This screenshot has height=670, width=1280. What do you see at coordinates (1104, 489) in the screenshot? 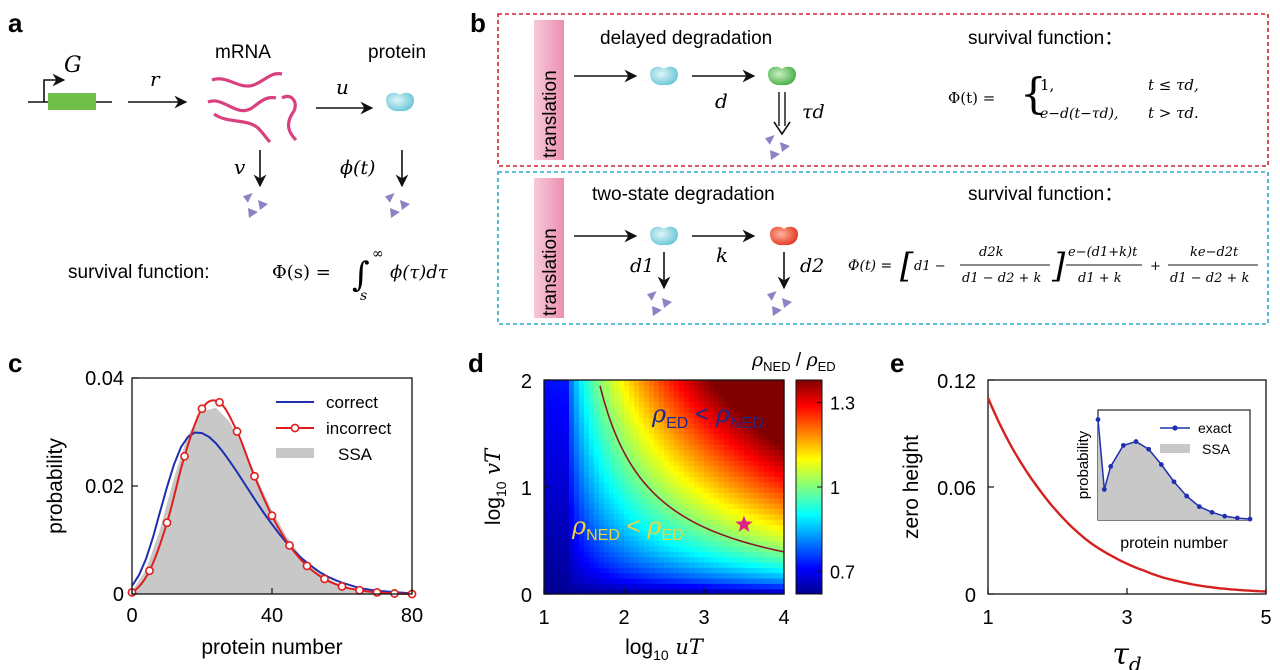
I see `inset-exact-marker` at bounding box center [1104, 489].